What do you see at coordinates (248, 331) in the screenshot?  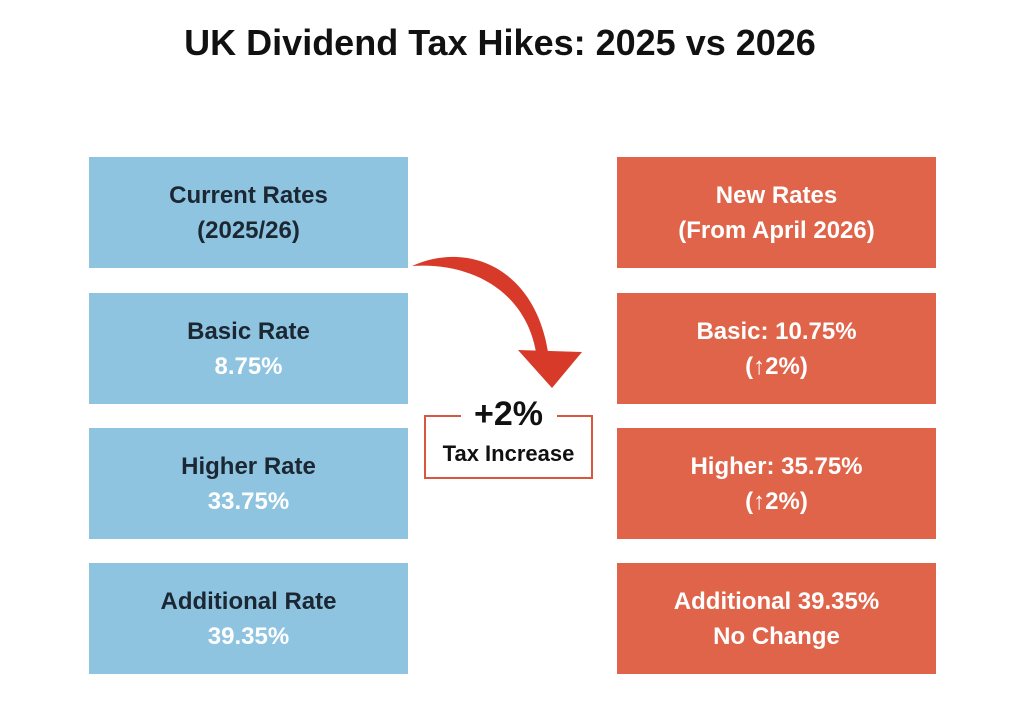 I see `rate-label: Basic Rate` at bounding box center [248, 331].